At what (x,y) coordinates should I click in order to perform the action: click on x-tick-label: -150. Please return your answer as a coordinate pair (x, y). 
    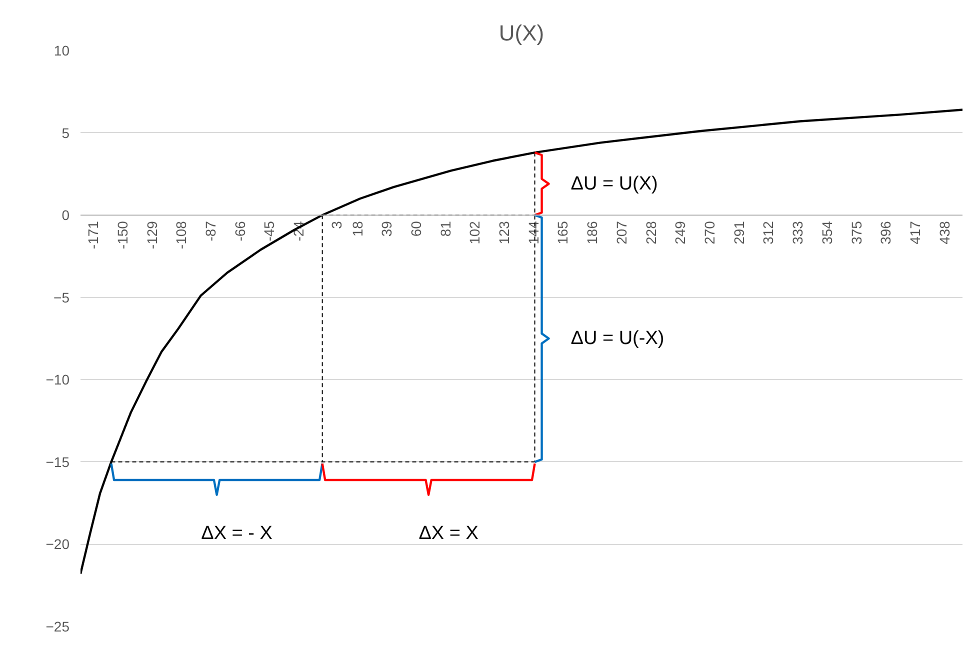
    Looking at the image, I should click on (122, 235).